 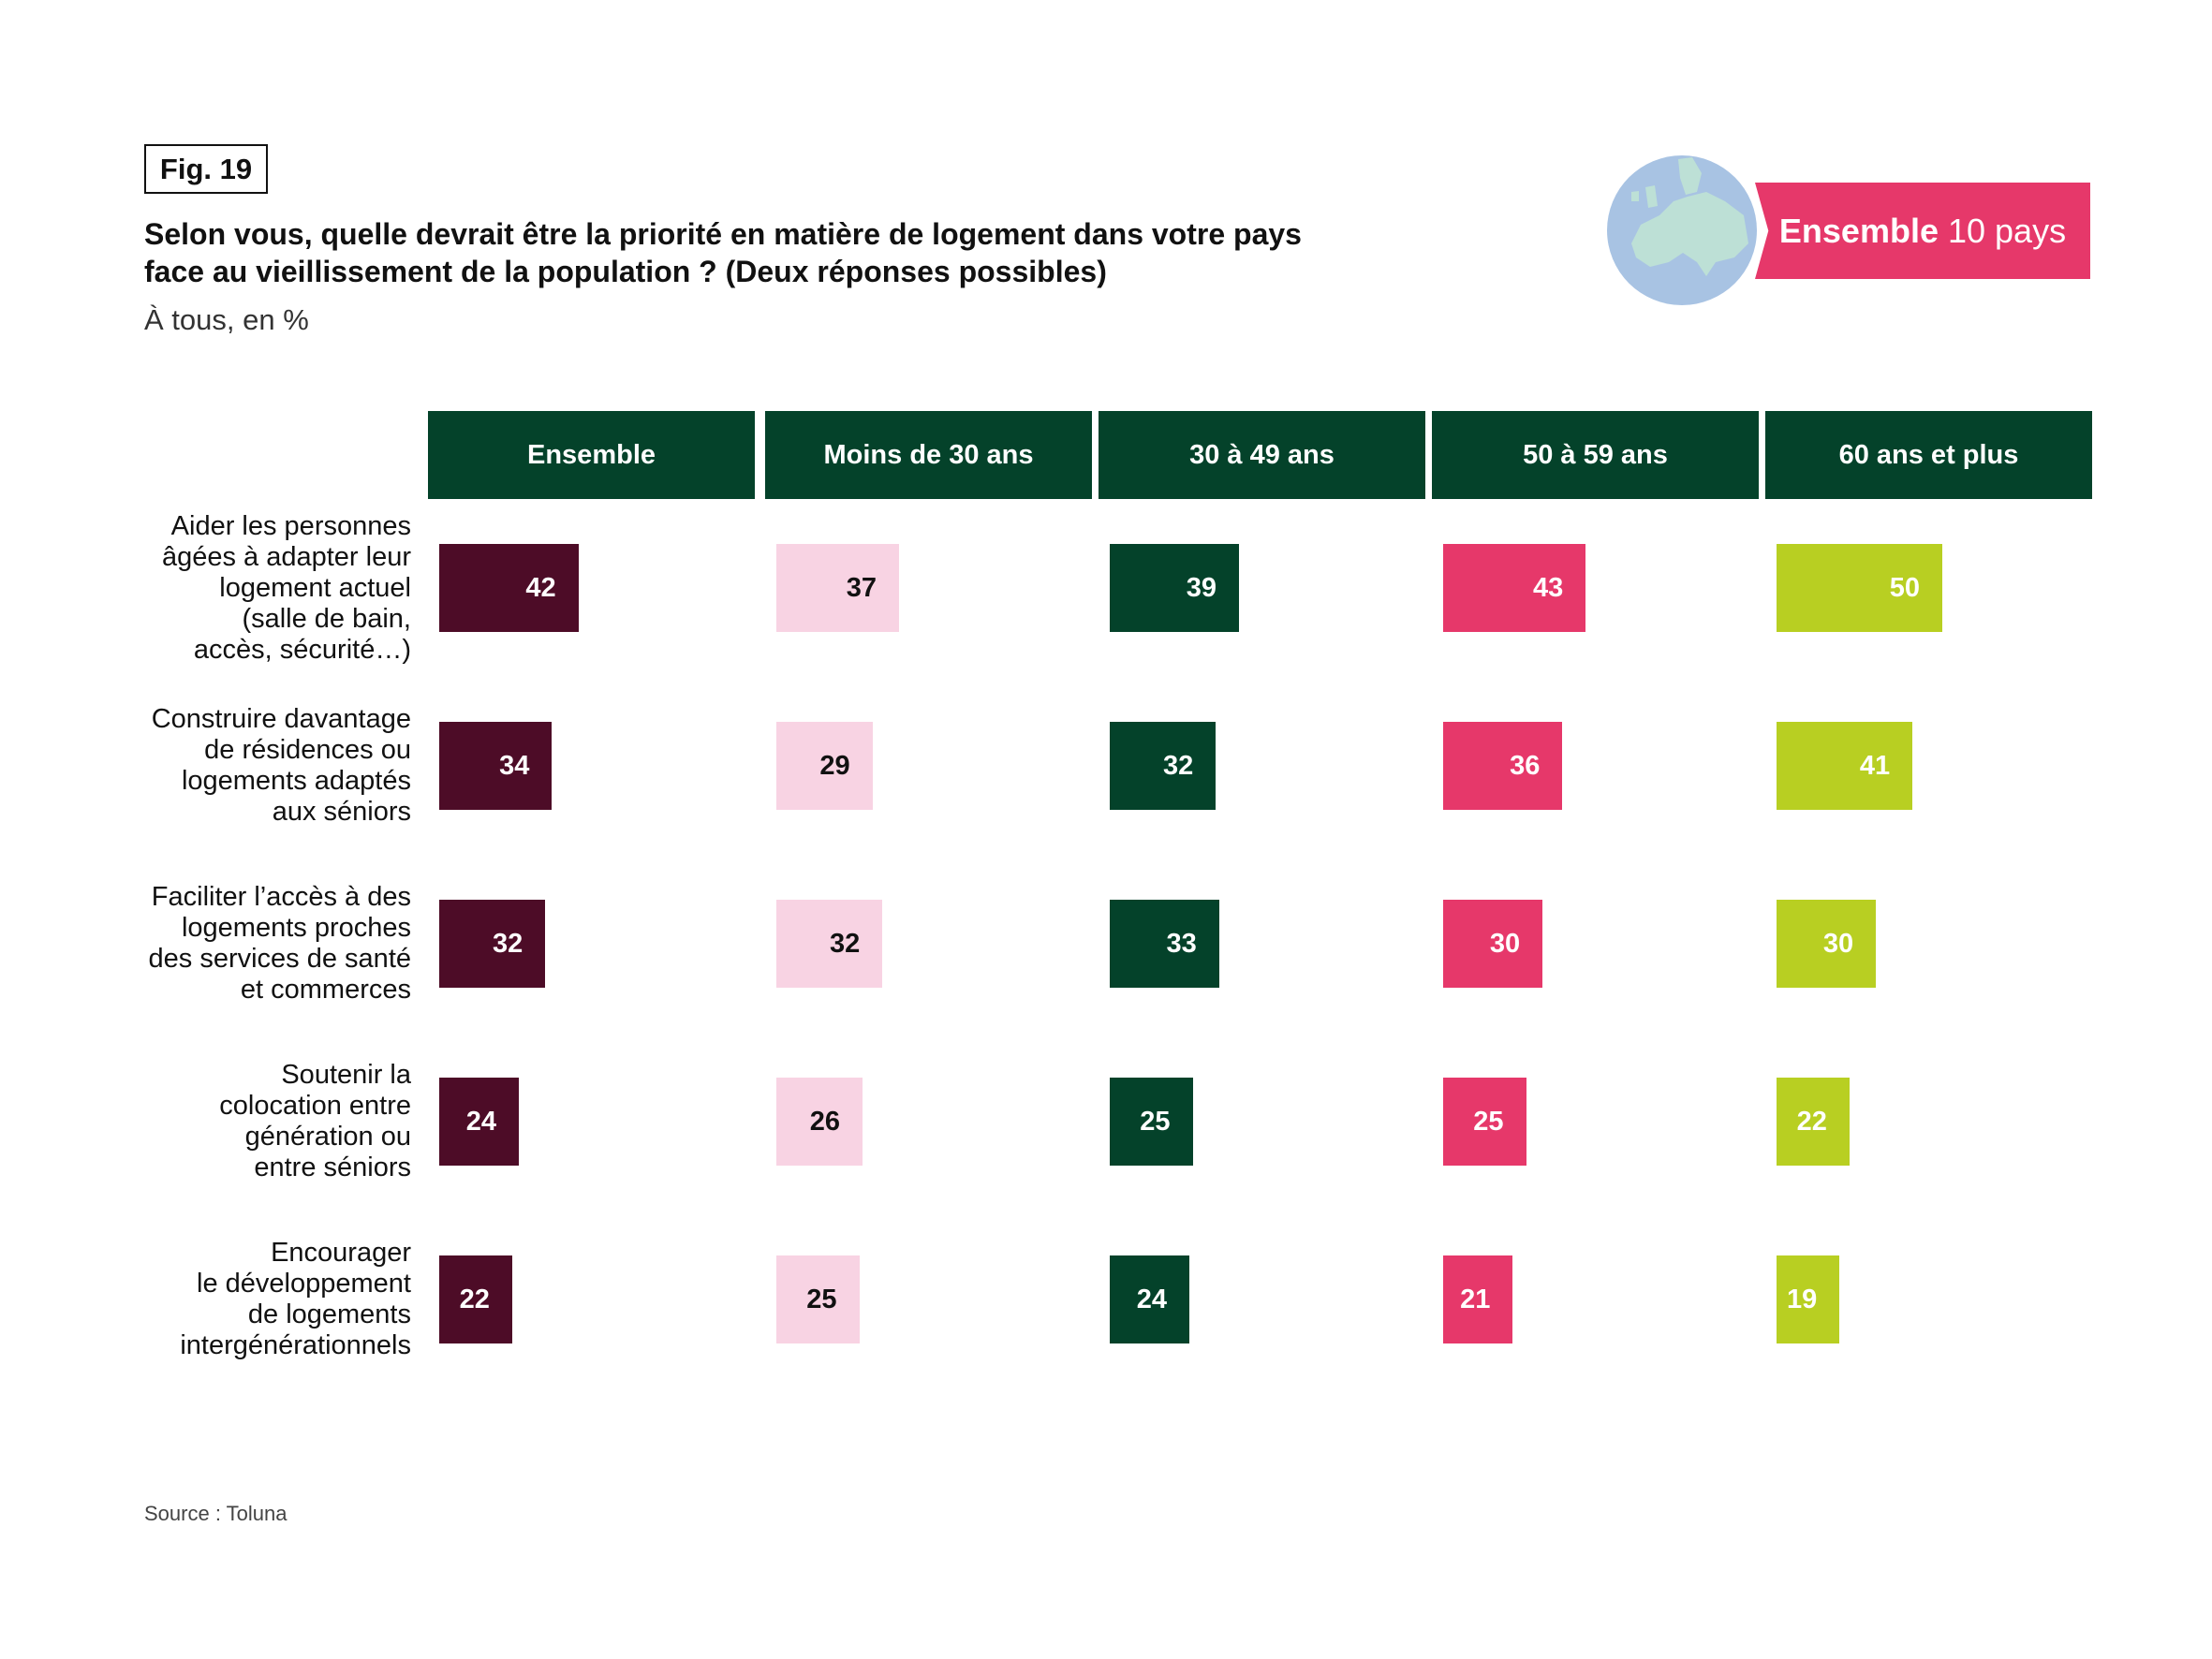 What do you see at coordinates (515, 765) in the screenshot?
I see `bar-value-label: 34` at bounding box center [515, 765].